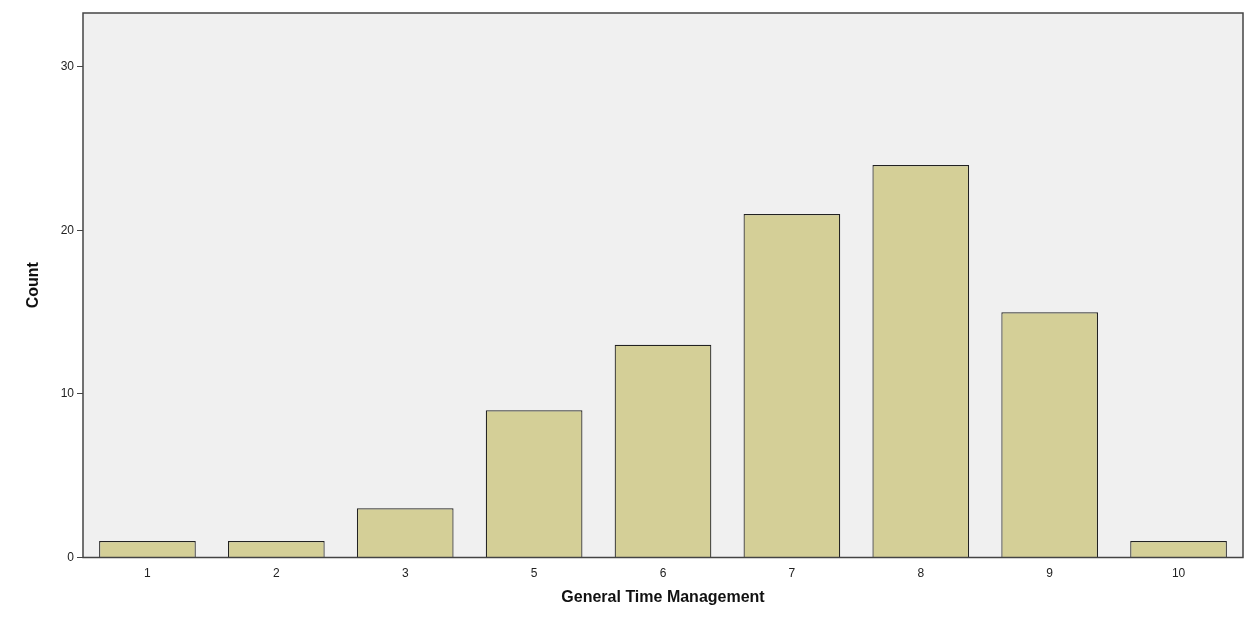 The image size is (1253, 621). Describe the element at coordinates (71, 556) in the screenshot. I see `y-tick-label: 0` at that location.